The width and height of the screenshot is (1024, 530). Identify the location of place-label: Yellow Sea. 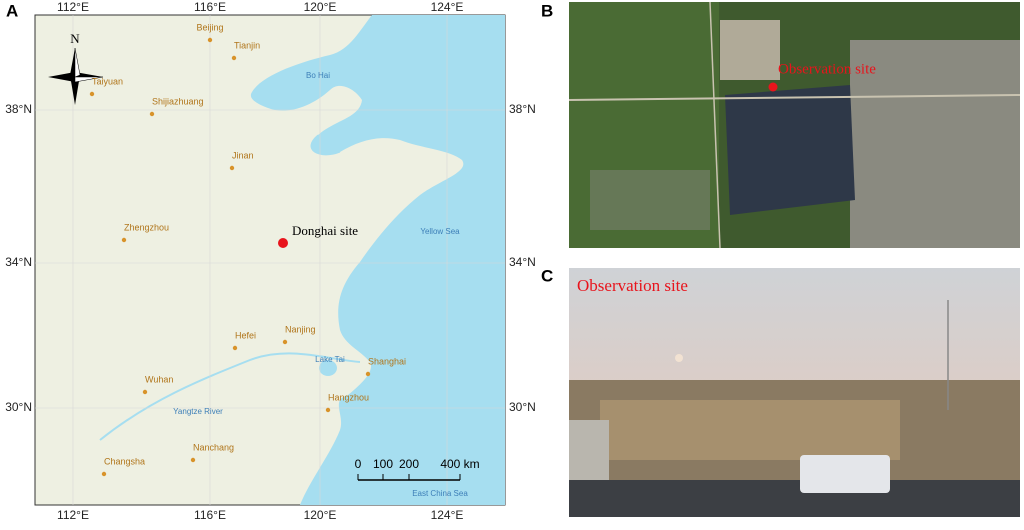
(440, 231).